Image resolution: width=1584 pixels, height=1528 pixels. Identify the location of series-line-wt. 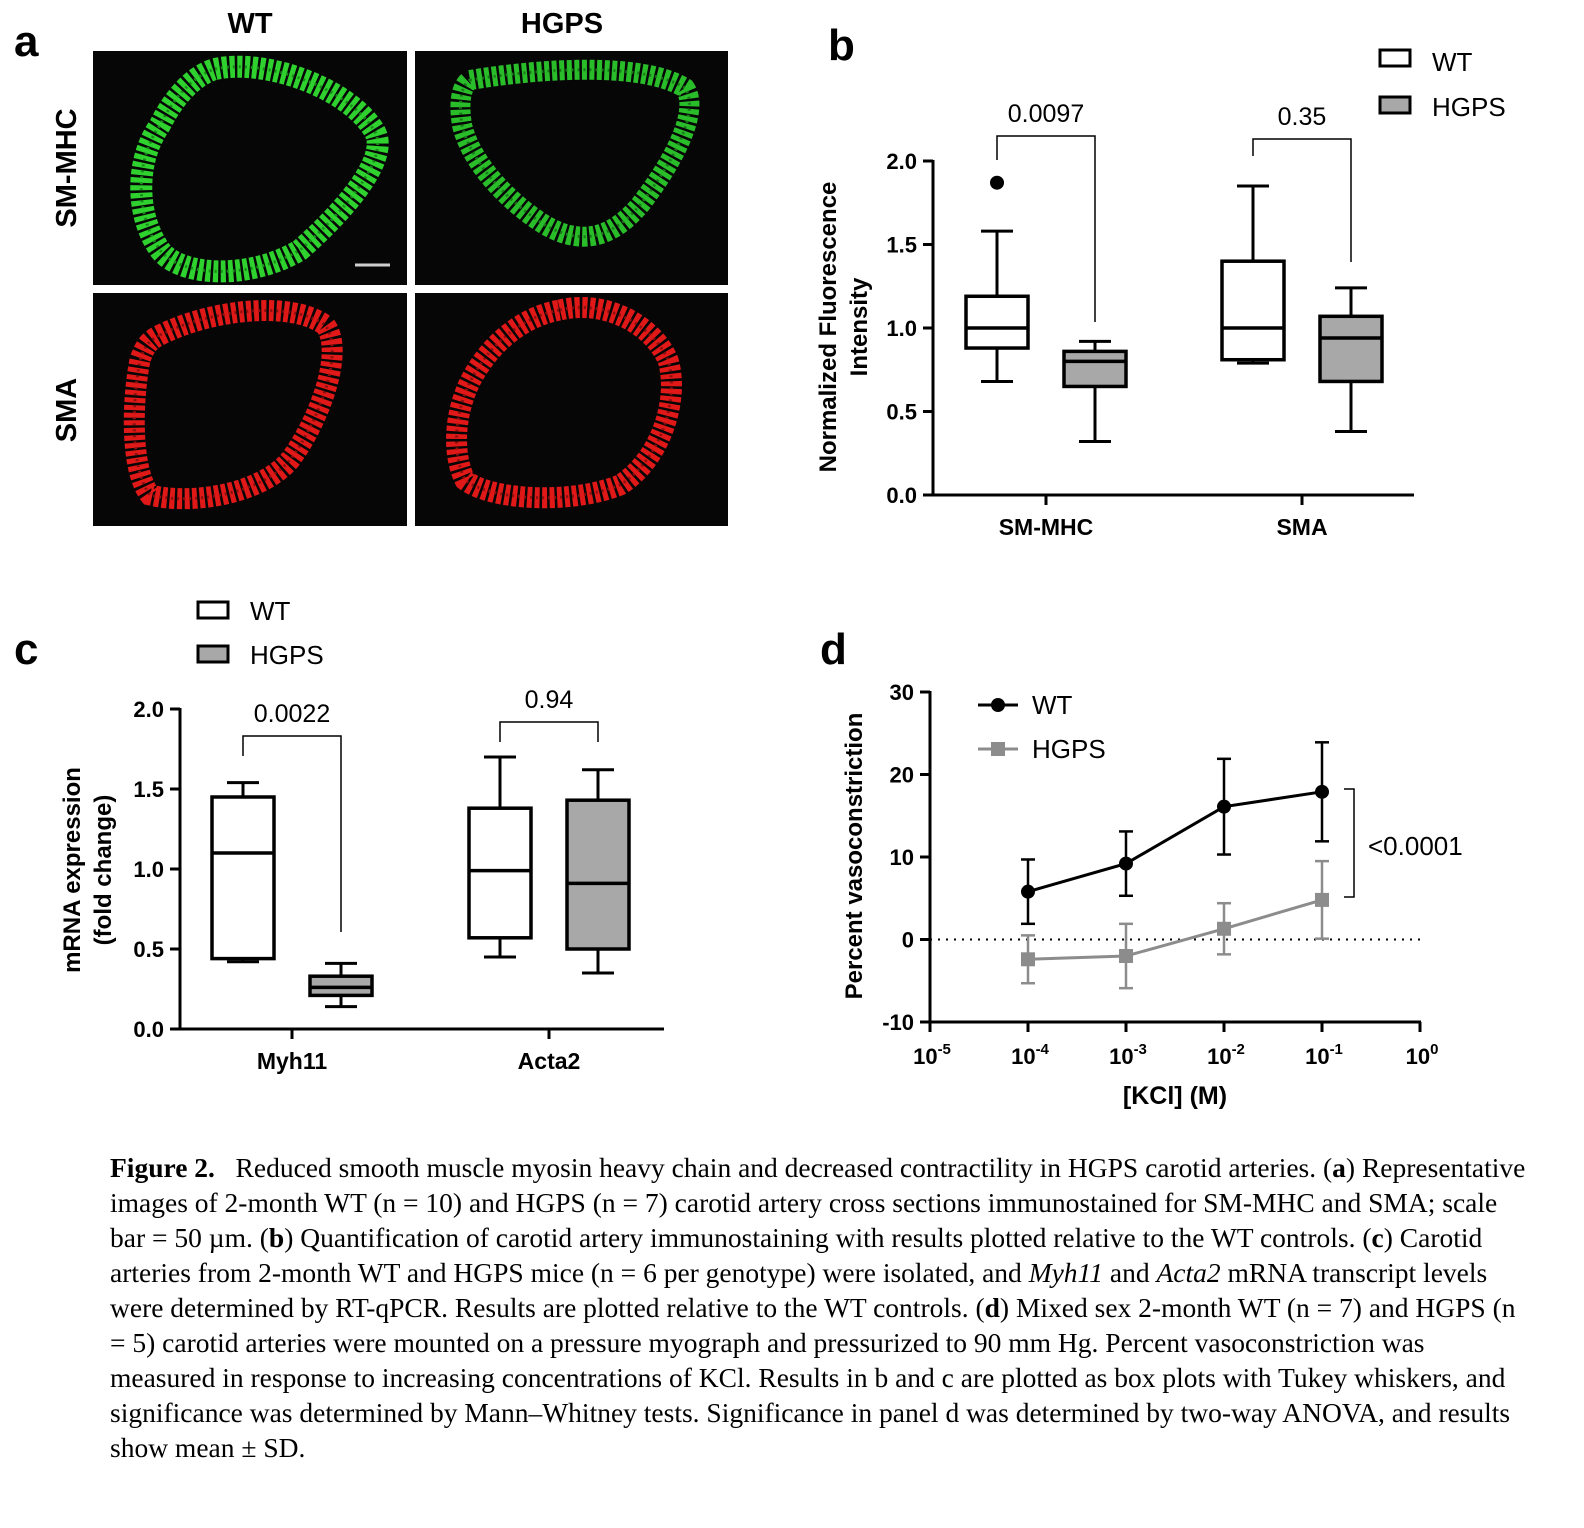
(1175, 842).